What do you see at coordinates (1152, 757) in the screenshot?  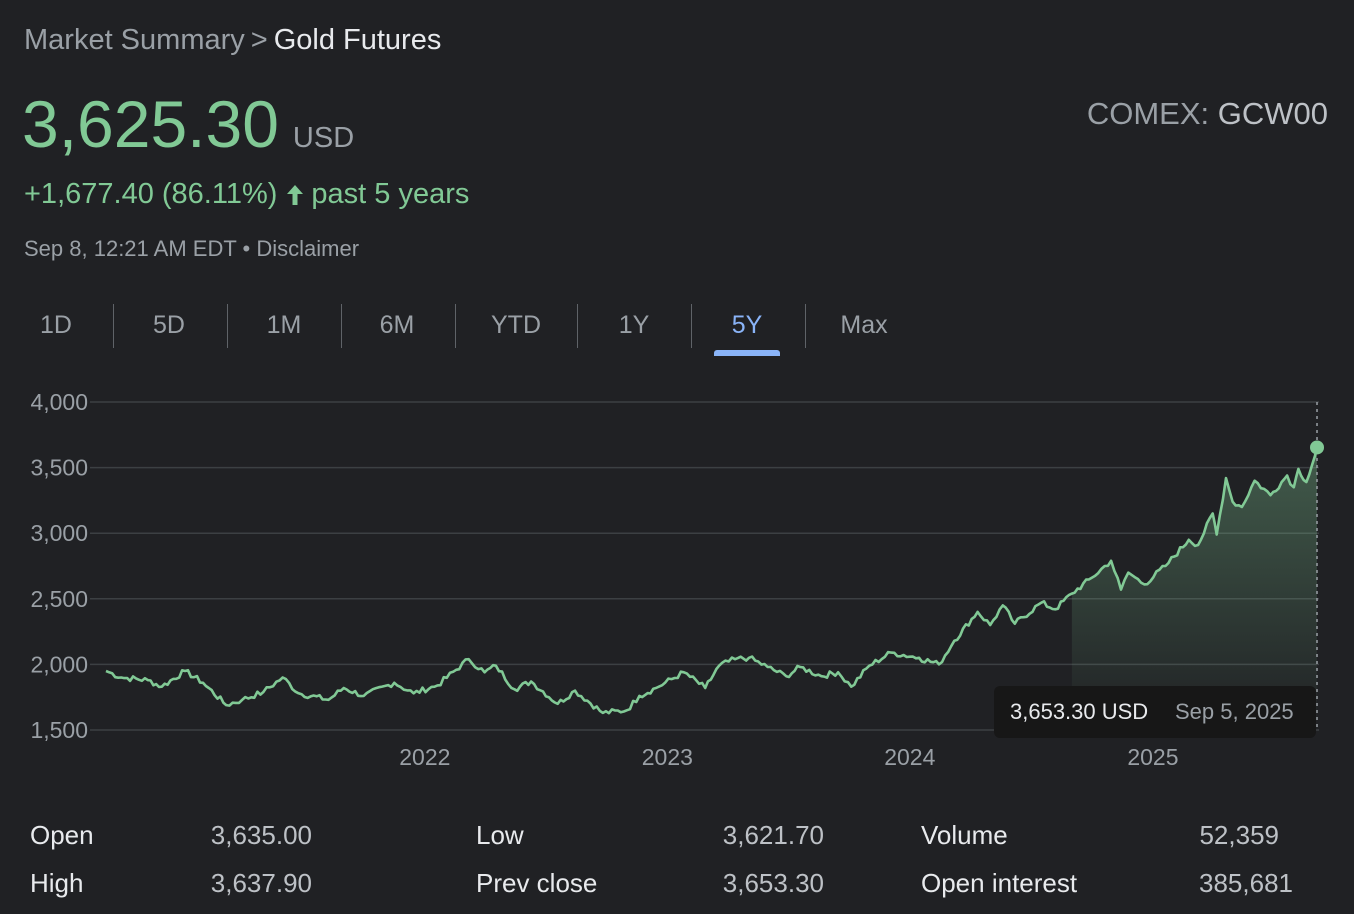 I see `x-tick-label: 2025` at bounding box center [1152, 757].